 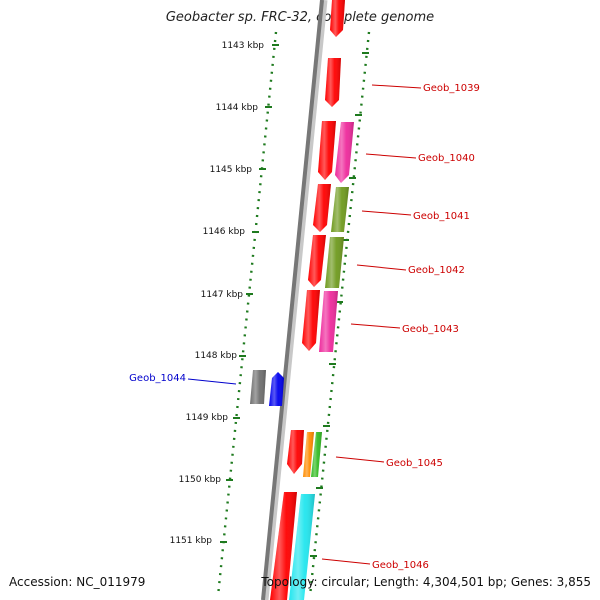 I want to click on scale-label: 1148 kbp, so click(x=216, y=356).